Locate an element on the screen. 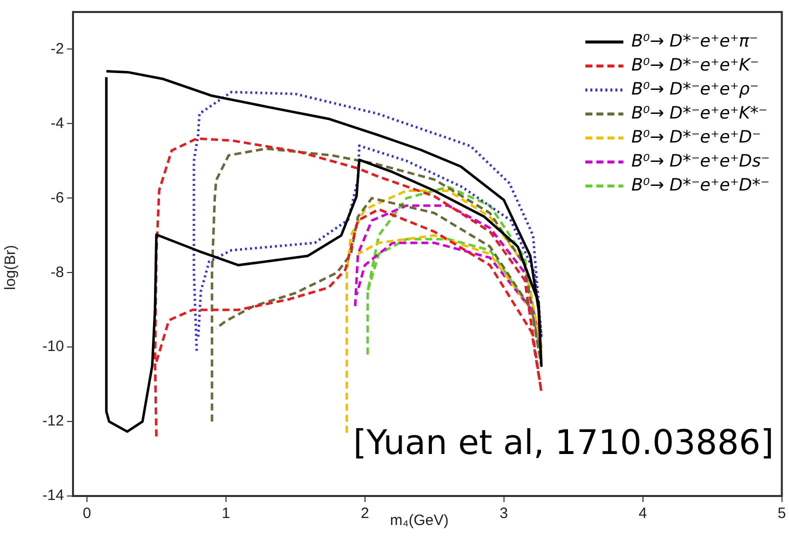 This screenshot has width=789, height=542. legend-label: B⁰→ D*⁻e⁺e⁺π⁻ is located at coordinates (694, 41).